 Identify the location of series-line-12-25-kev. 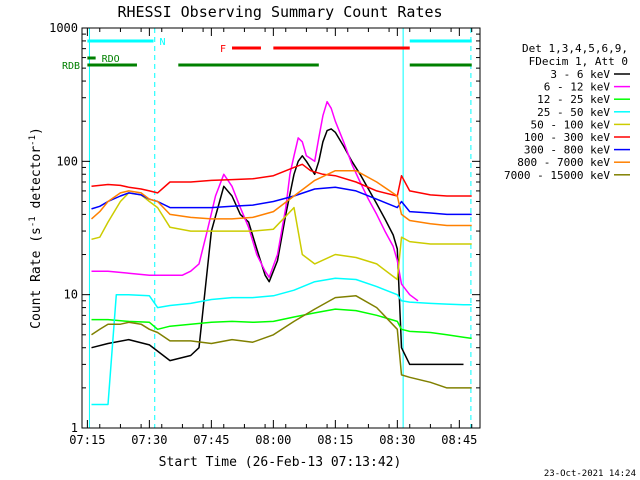
(281, 324).